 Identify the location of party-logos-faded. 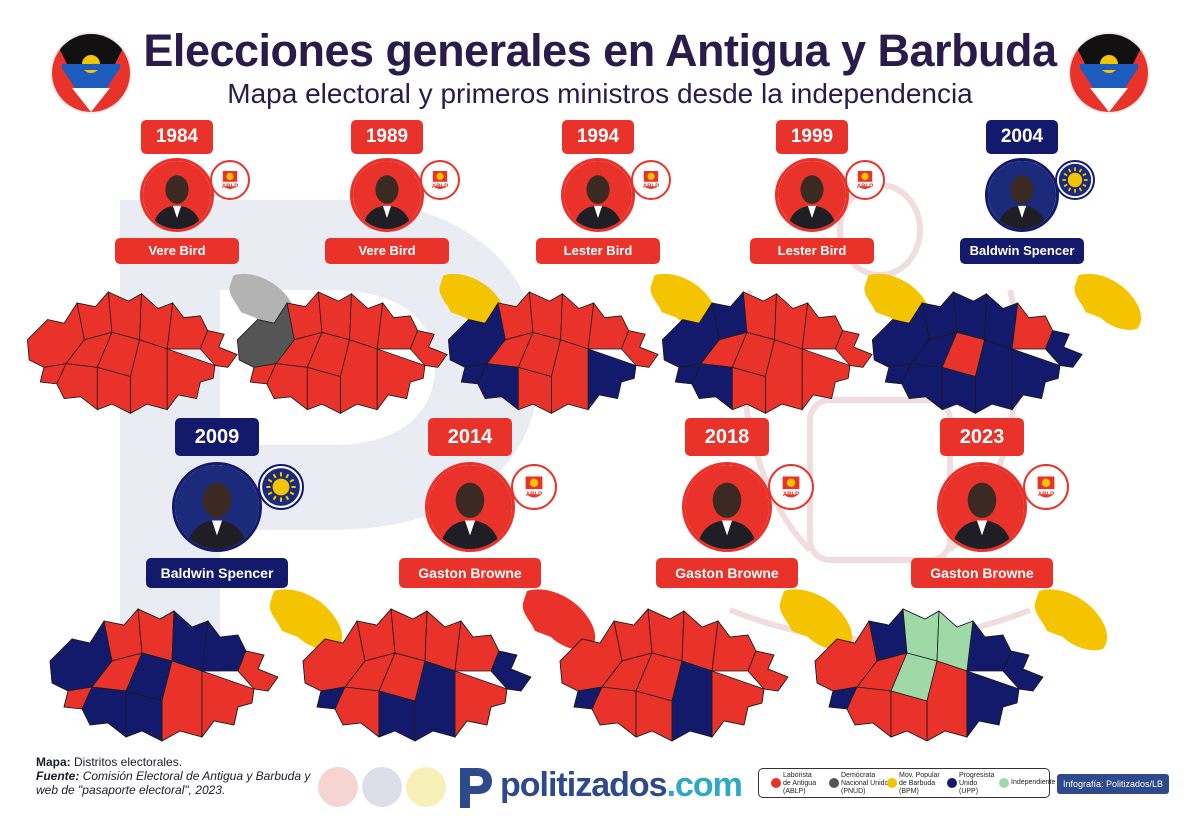
(382, 788).